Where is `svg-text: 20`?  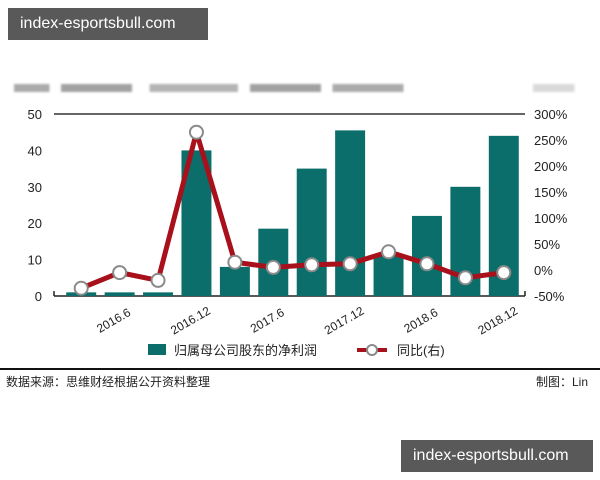 svg-text: 20 is located at coordinates (35, 223).